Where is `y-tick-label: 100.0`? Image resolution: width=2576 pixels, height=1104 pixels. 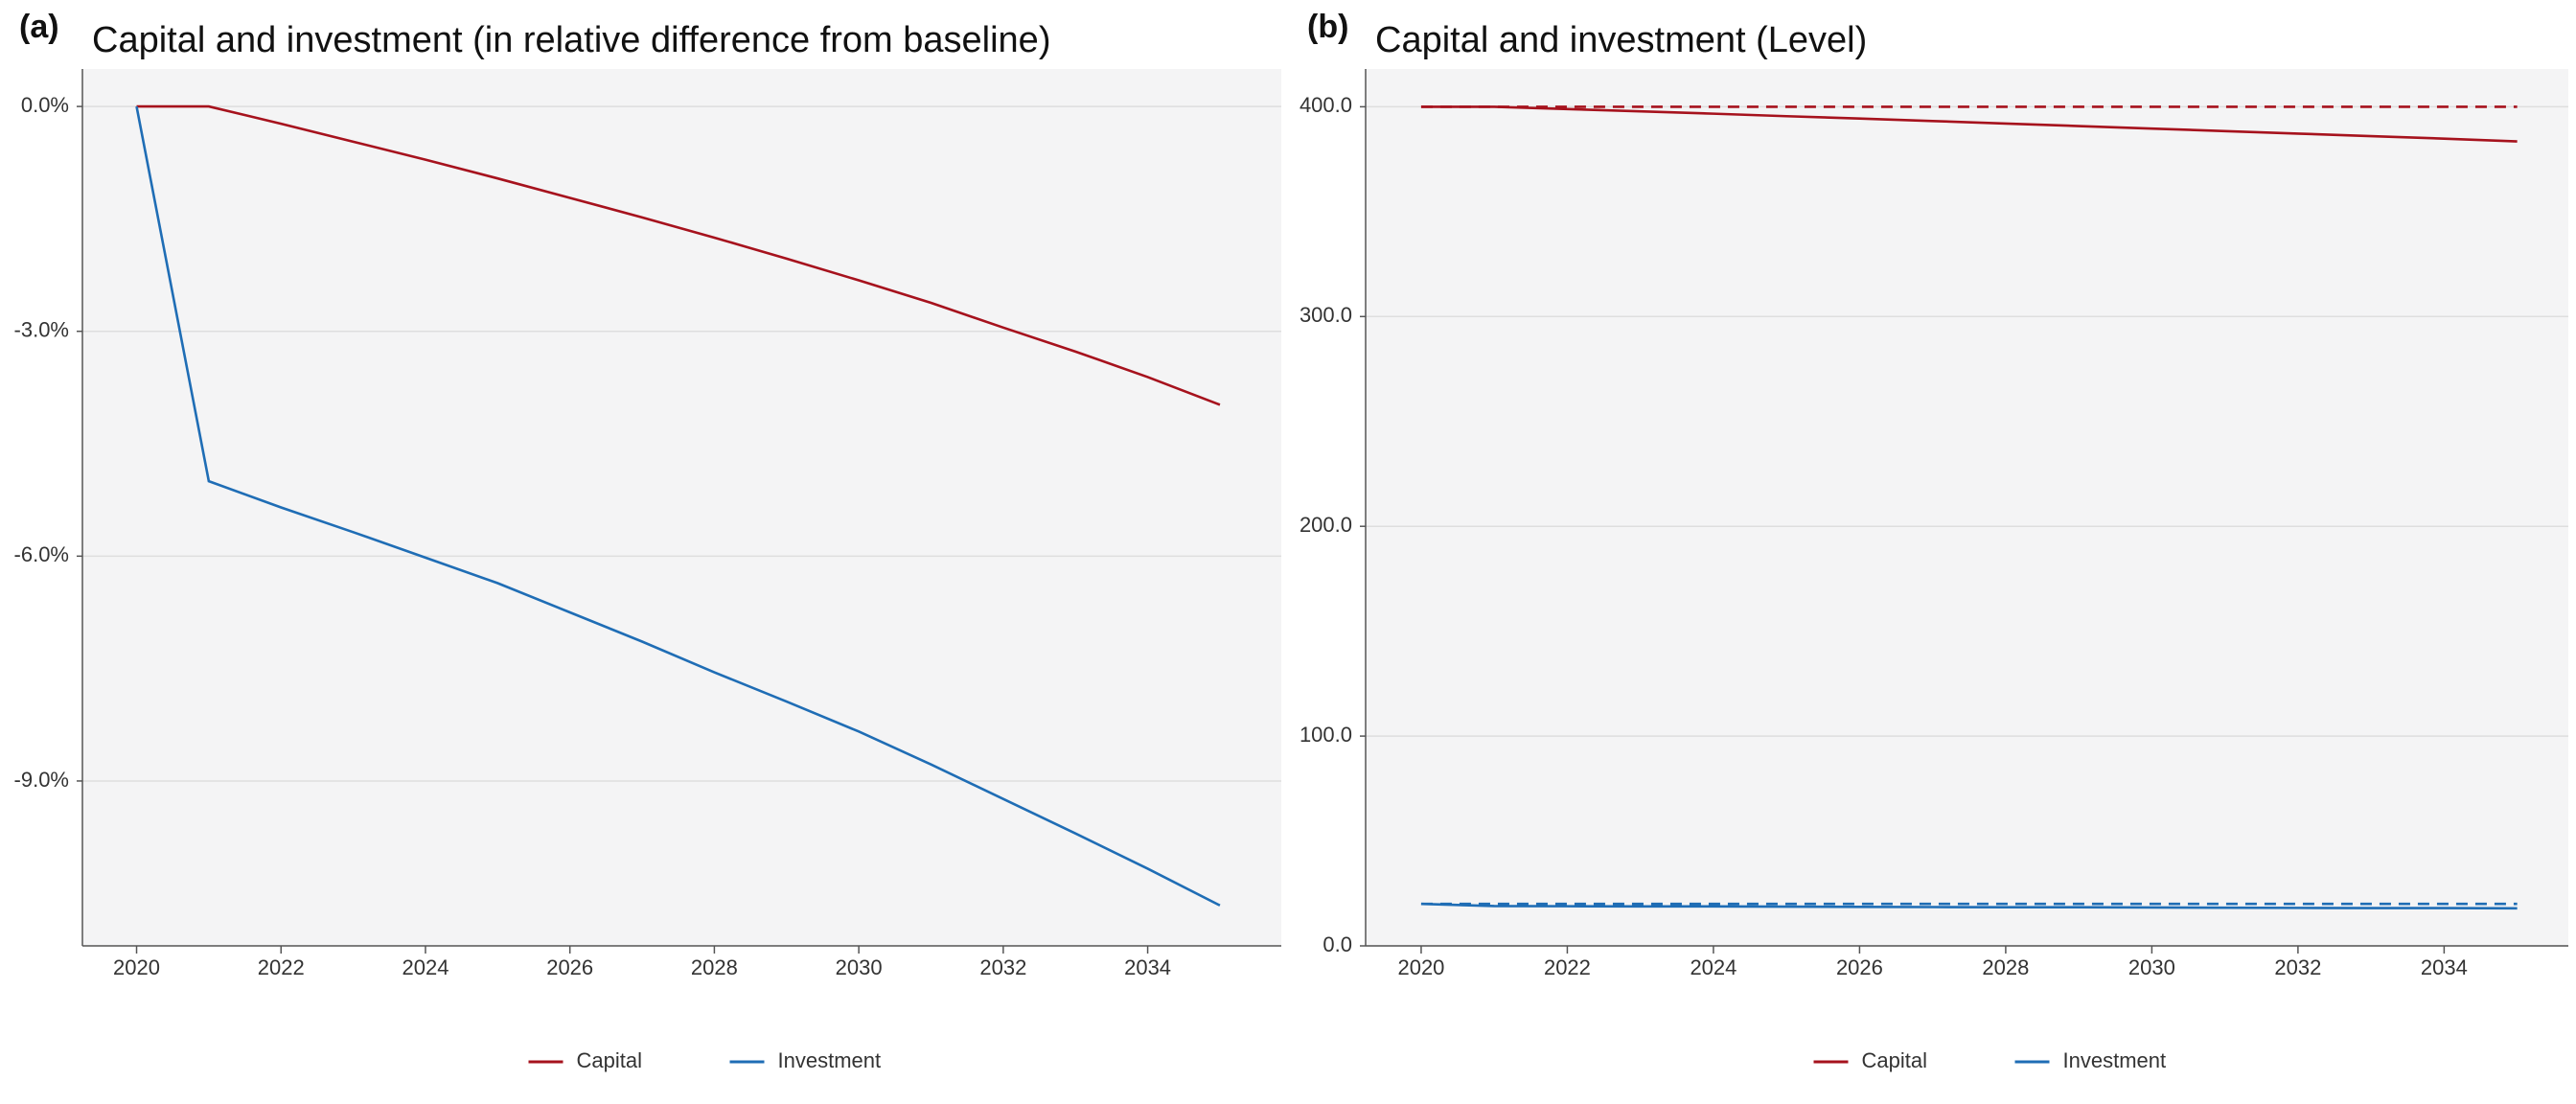
y-tick-label: 100.0 is located at coordinates (1326, 735).